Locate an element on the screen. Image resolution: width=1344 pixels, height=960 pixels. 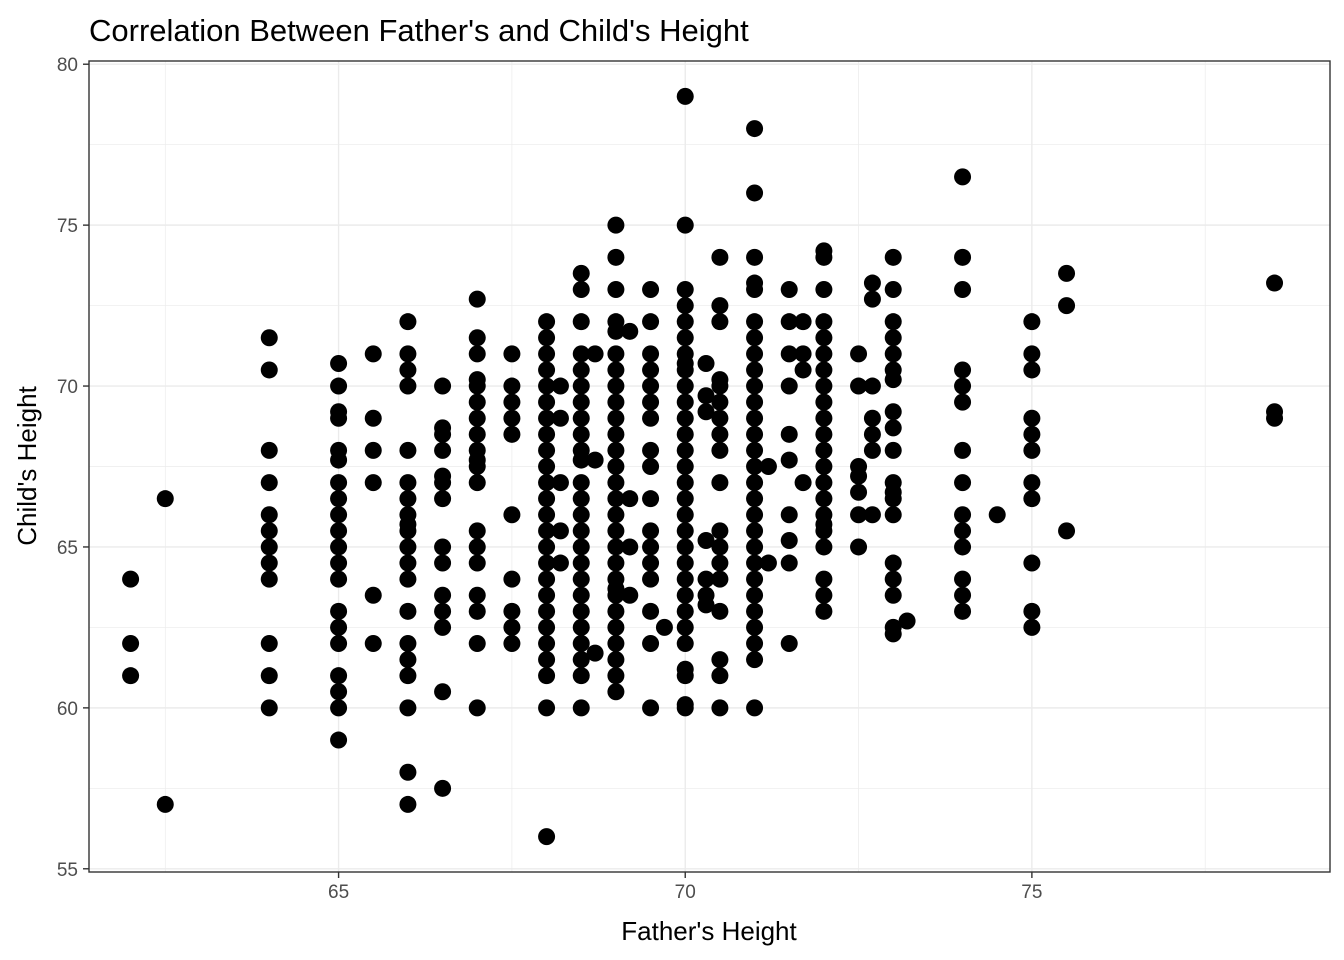
x-axis-title: Father's Height is located at coordinates (709, 931).